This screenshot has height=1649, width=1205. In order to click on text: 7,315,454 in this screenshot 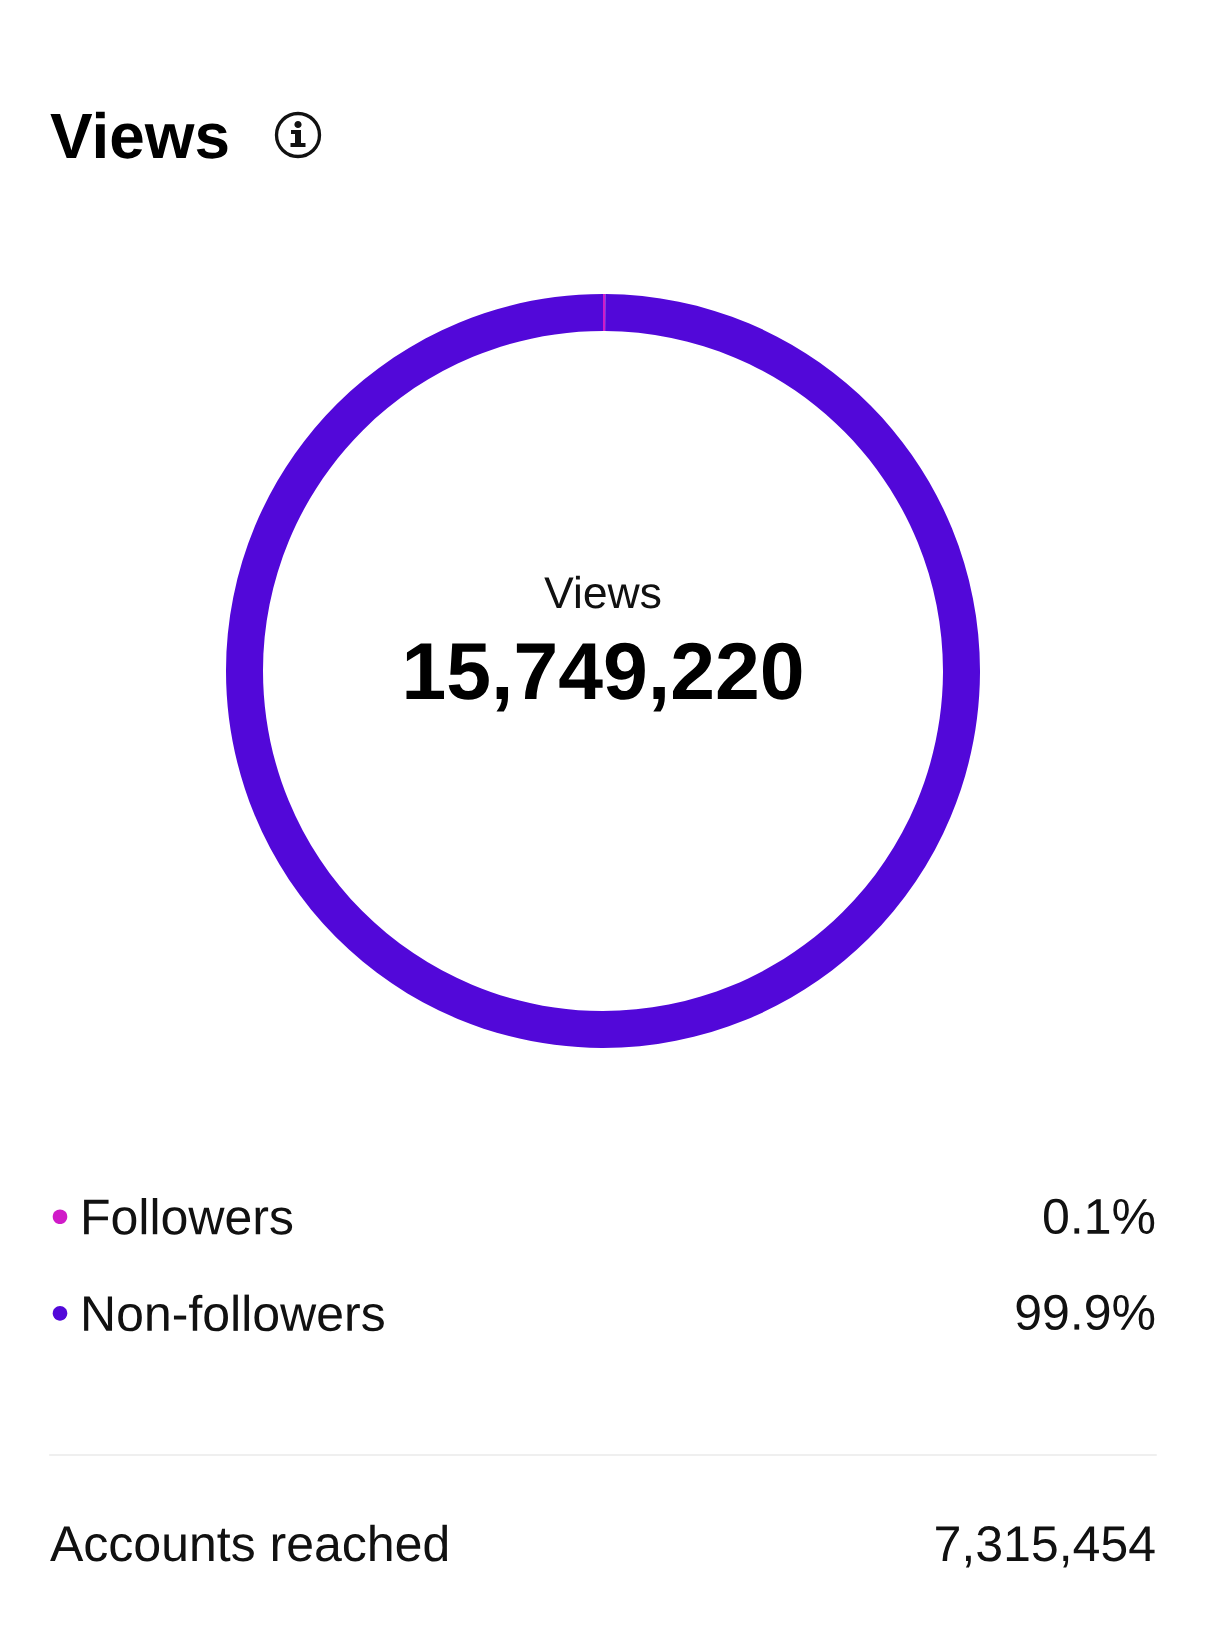, I will do `click(1045, 1547)`.